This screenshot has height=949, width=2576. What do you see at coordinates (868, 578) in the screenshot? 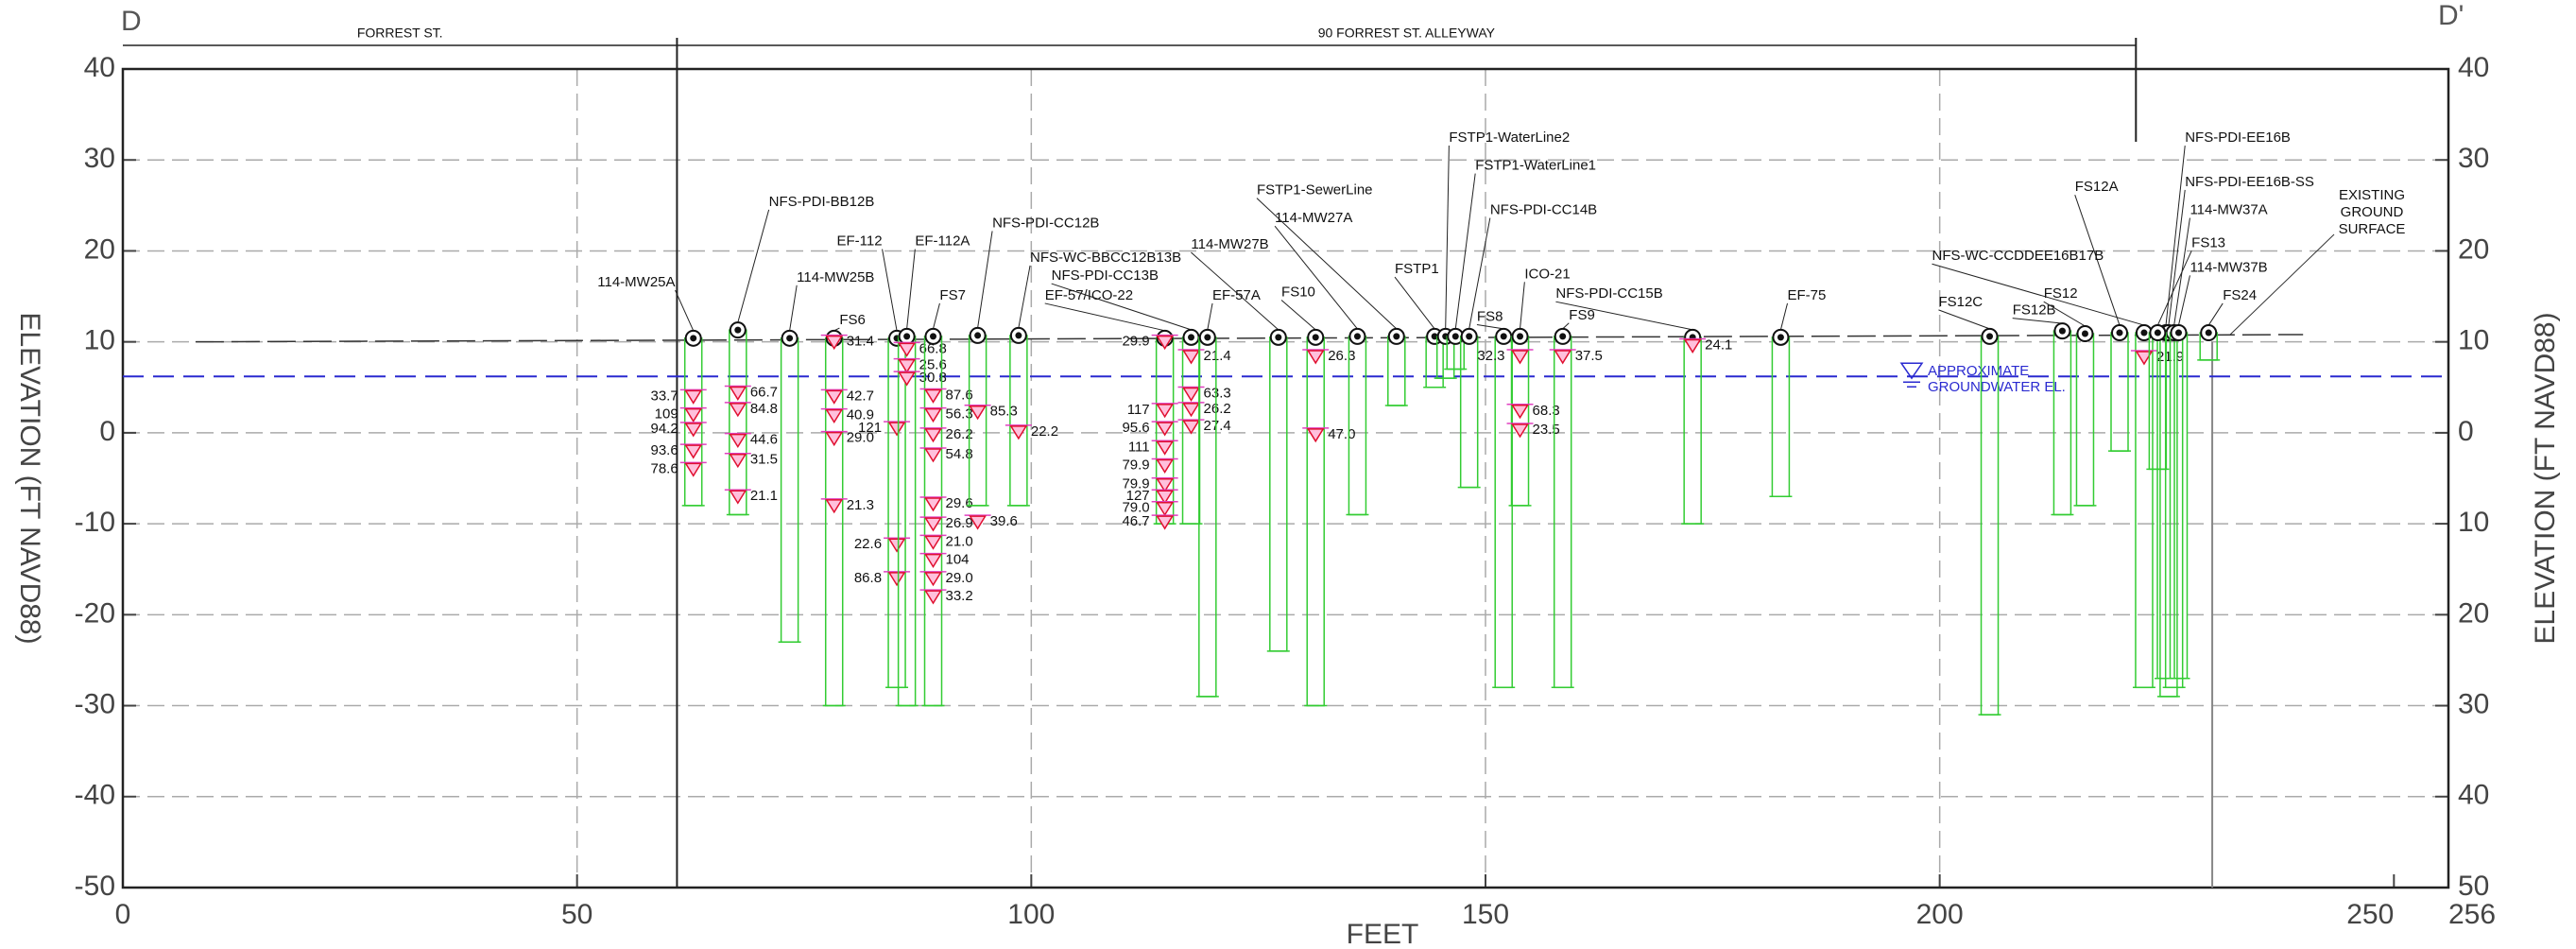
I see `pid-reading: 86.8` at bounding box center [868, 578].